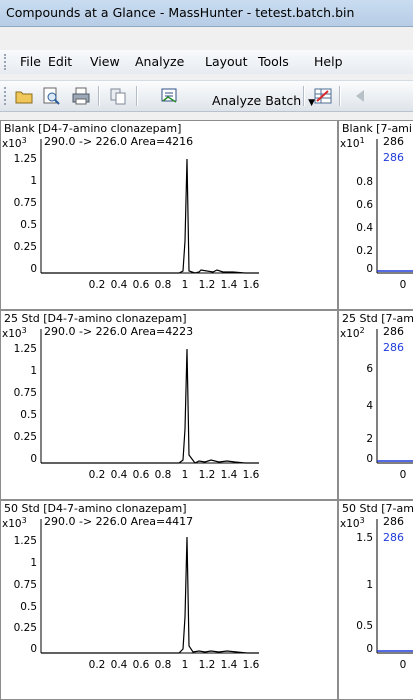 The height and width of the screenshot is (700, 413). Describe the element at coordinates (364, 538) in the screenshot. I see `y-tick-label: 1.5` at that location.